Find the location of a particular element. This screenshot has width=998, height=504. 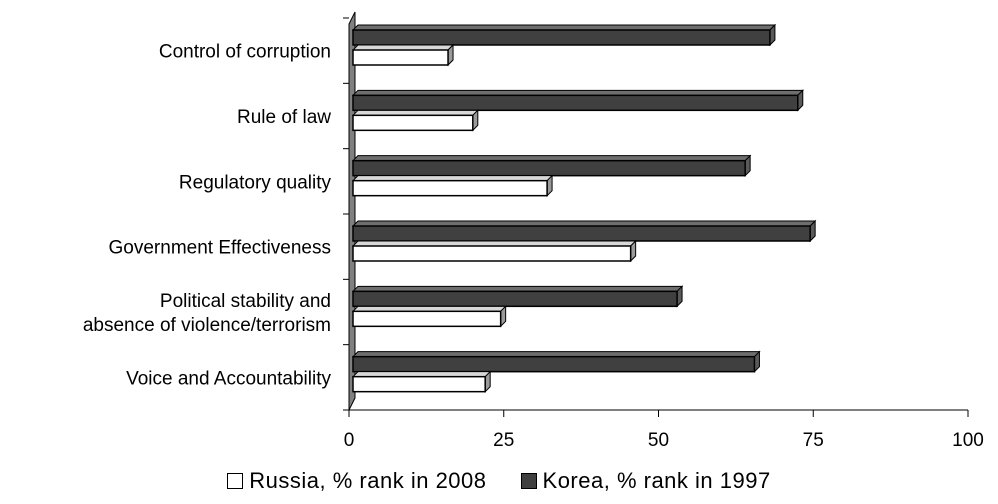

legend-item-korea: Korea, % rank in 1997 is located at coordinates (645, 481).